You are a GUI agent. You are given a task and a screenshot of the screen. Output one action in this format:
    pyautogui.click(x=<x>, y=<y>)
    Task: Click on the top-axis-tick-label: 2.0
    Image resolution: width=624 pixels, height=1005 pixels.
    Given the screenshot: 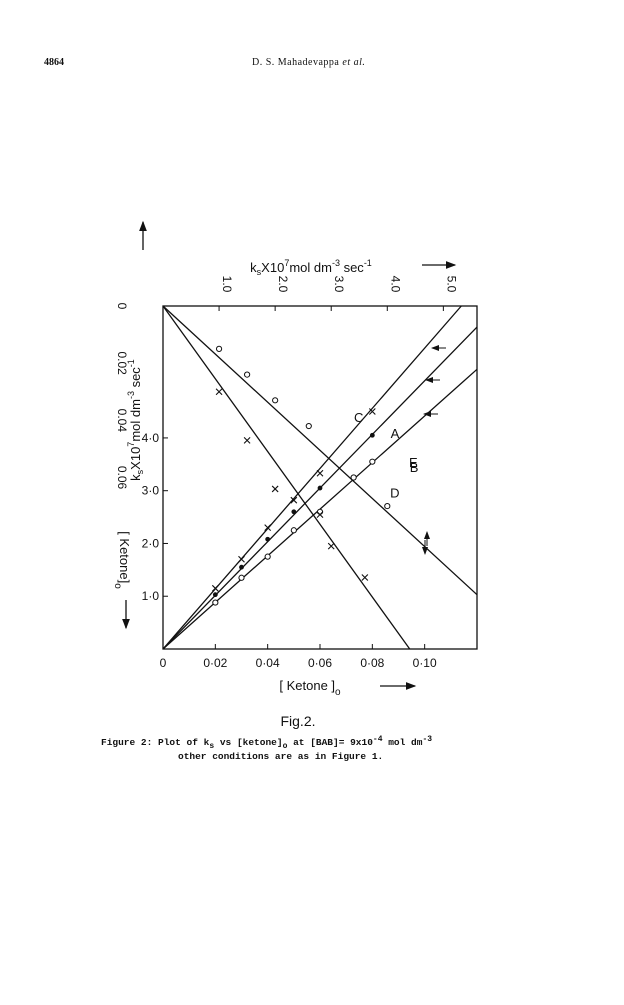 What is the action you would take?
    pyautogui.click(x=283, y=284)
    